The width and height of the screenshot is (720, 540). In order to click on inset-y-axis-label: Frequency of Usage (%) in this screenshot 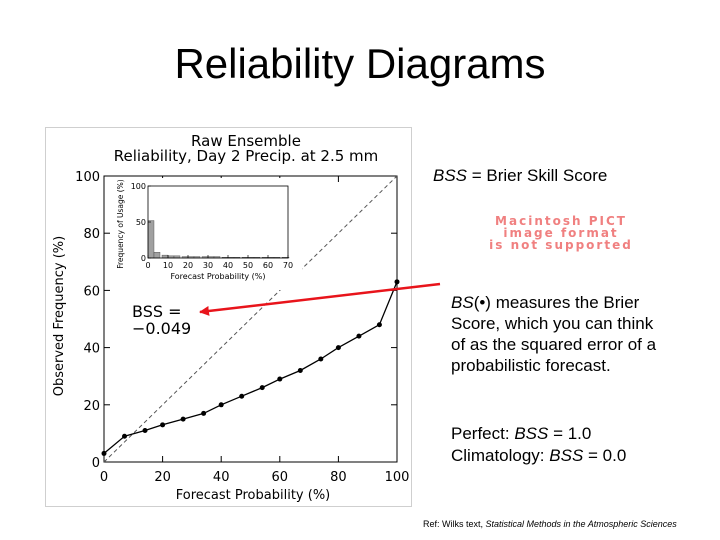, I will do `click(120, 224)`.